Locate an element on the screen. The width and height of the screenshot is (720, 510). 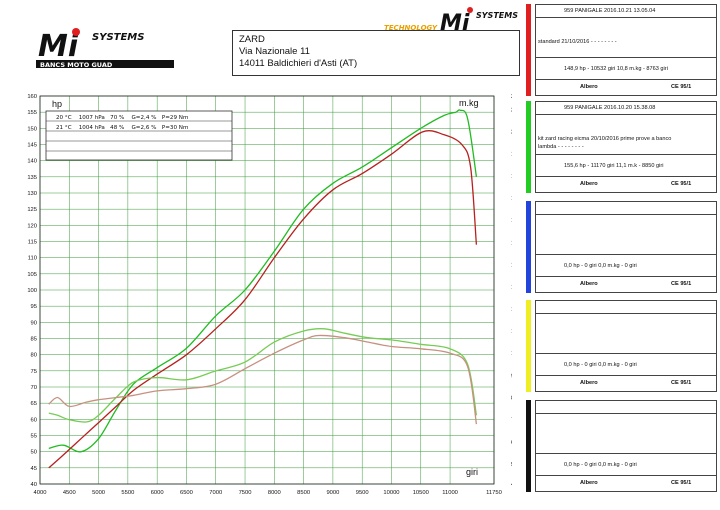
logo-right-sub: SYSTEMS is located at coordinates (497, 15).